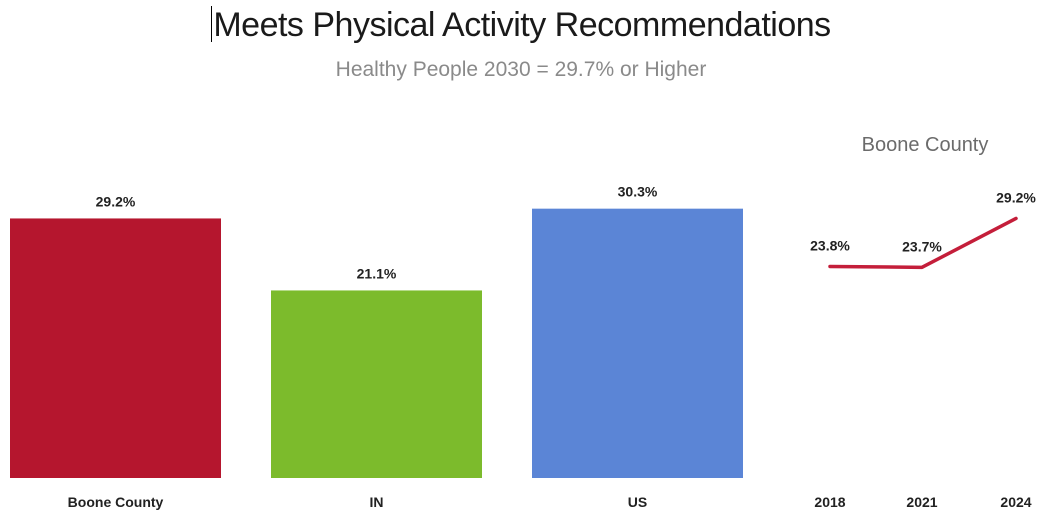 This screenshot has width=1042, height=512. I want to click on bar-category-label-boone-county: Boone County, so click(116, 502).